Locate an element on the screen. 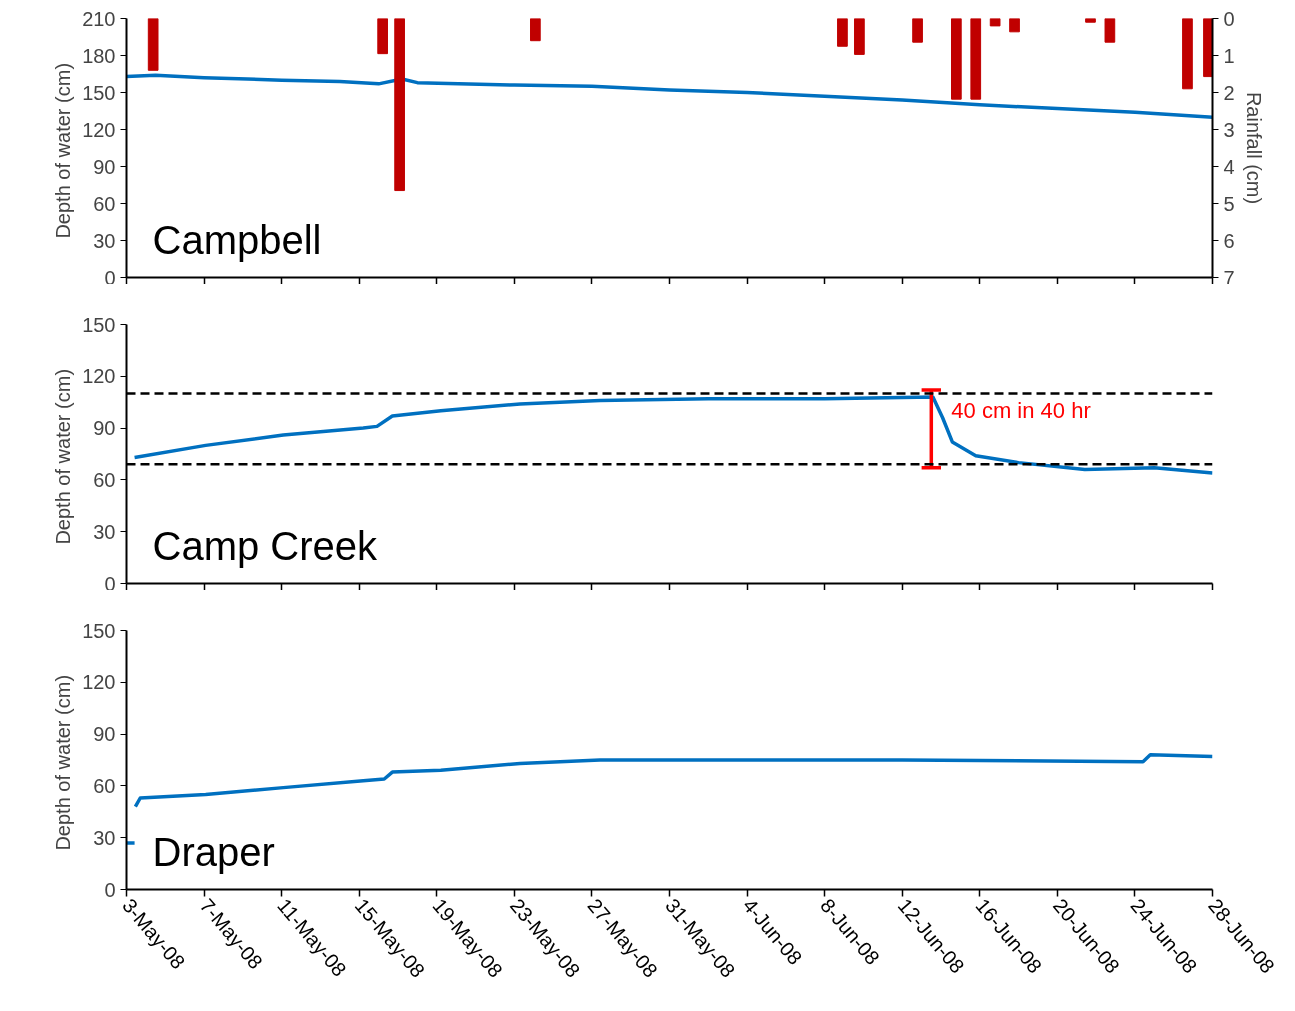 This screenshot has width=1295, height=1011. y2-tick-label: 6 is located at coordinates (1229, 240).